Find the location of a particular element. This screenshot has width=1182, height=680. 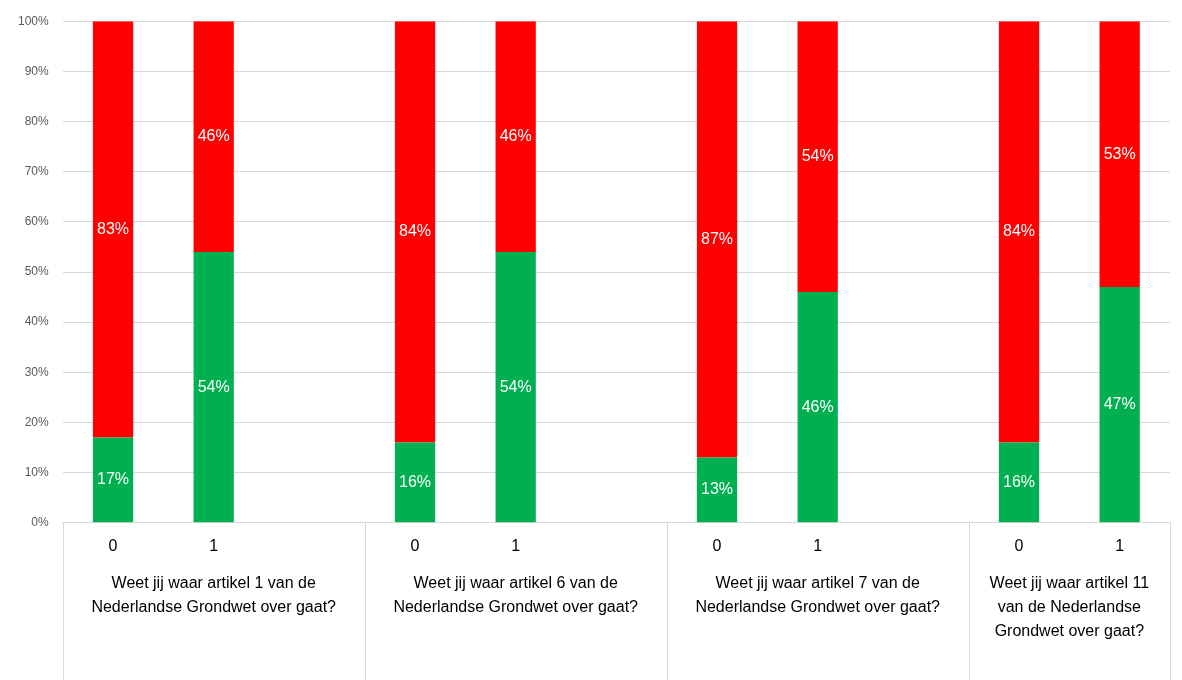

text: Weet jij waar artikel 11 van de Nederlandse Grondwet over gaat? is located at coordinates (1069, 607).